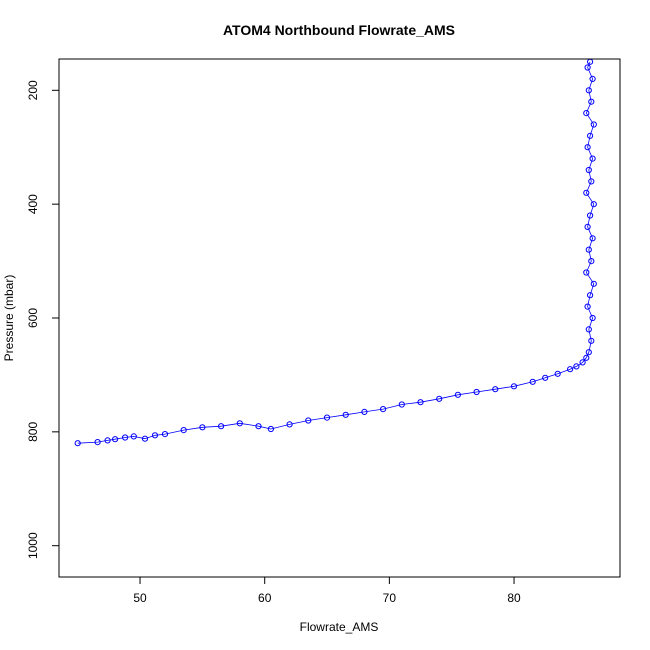  What do you see at coordinates (339, 30) in the screenshot?
I see `chart-title: ATOM4 Northbound Flowrate_AMS` at bounding box center [339, 30].